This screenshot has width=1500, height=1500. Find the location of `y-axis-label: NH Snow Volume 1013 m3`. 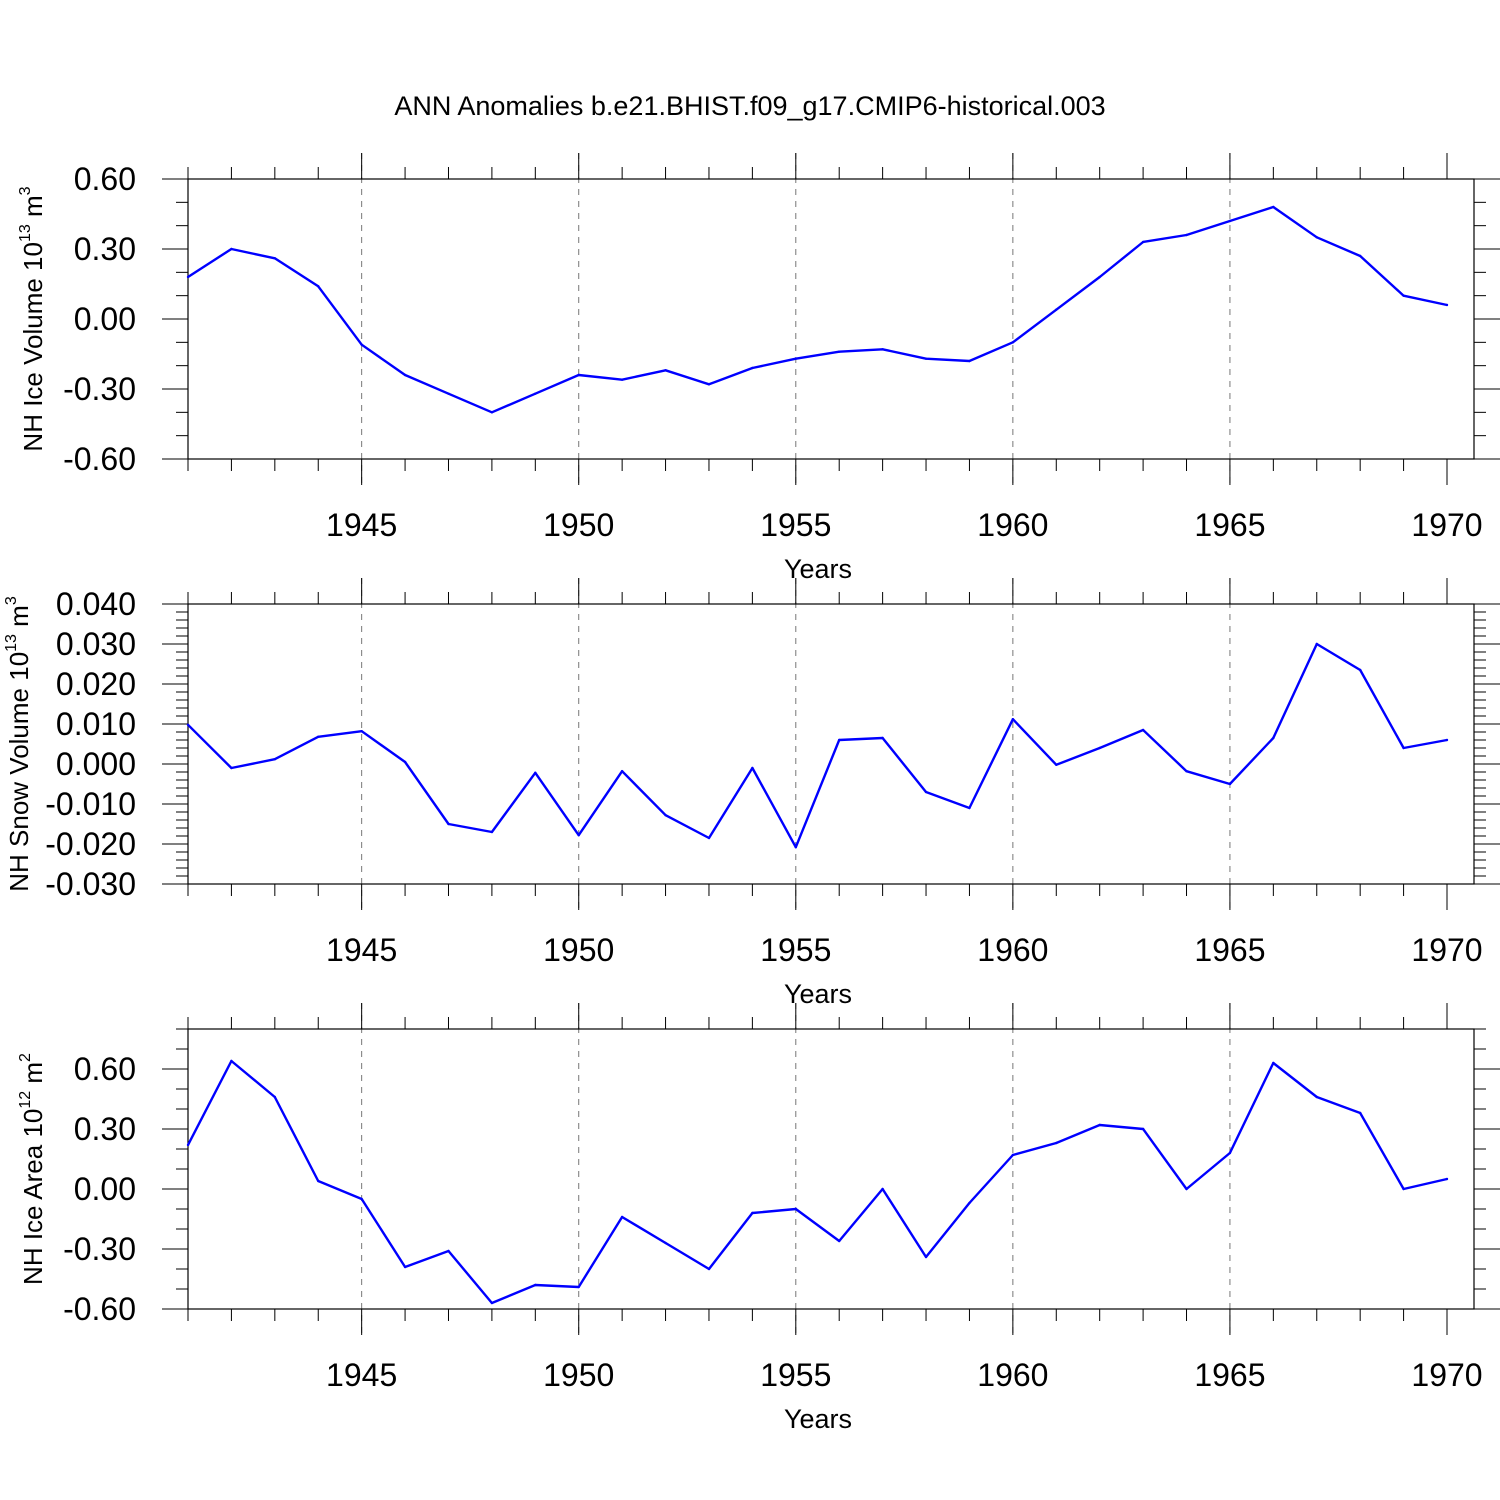

y-axis-label: NH Snow Volume 1013 m3 is located at coordinates (18, 744).